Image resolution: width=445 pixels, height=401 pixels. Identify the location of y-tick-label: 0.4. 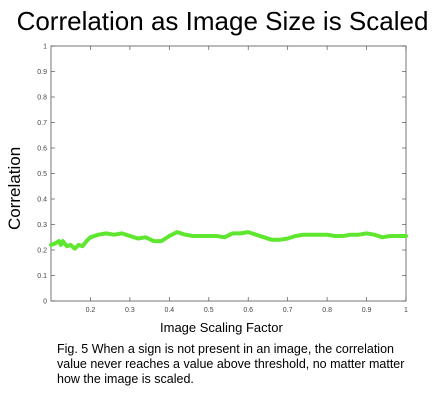
(42, 200).